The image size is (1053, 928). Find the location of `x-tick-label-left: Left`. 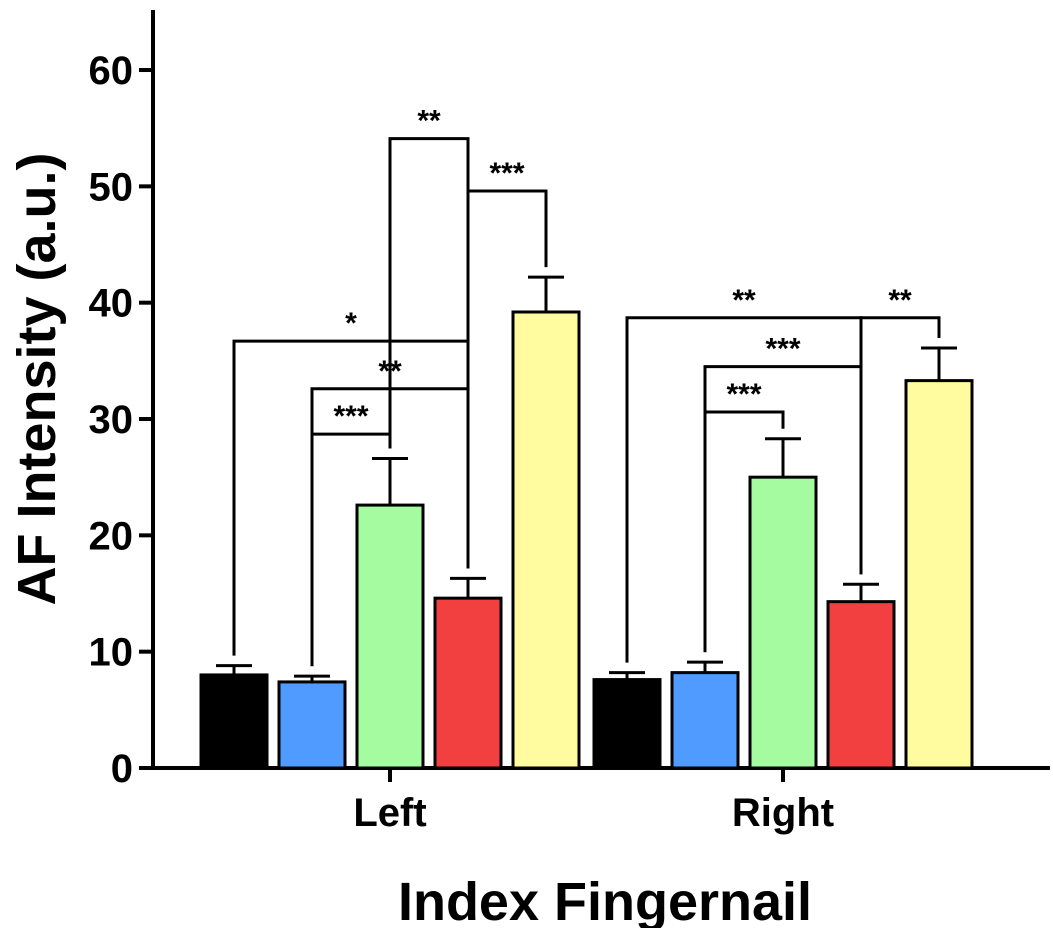

x-tick-label-left: Left is located at coordinates (389, 813).